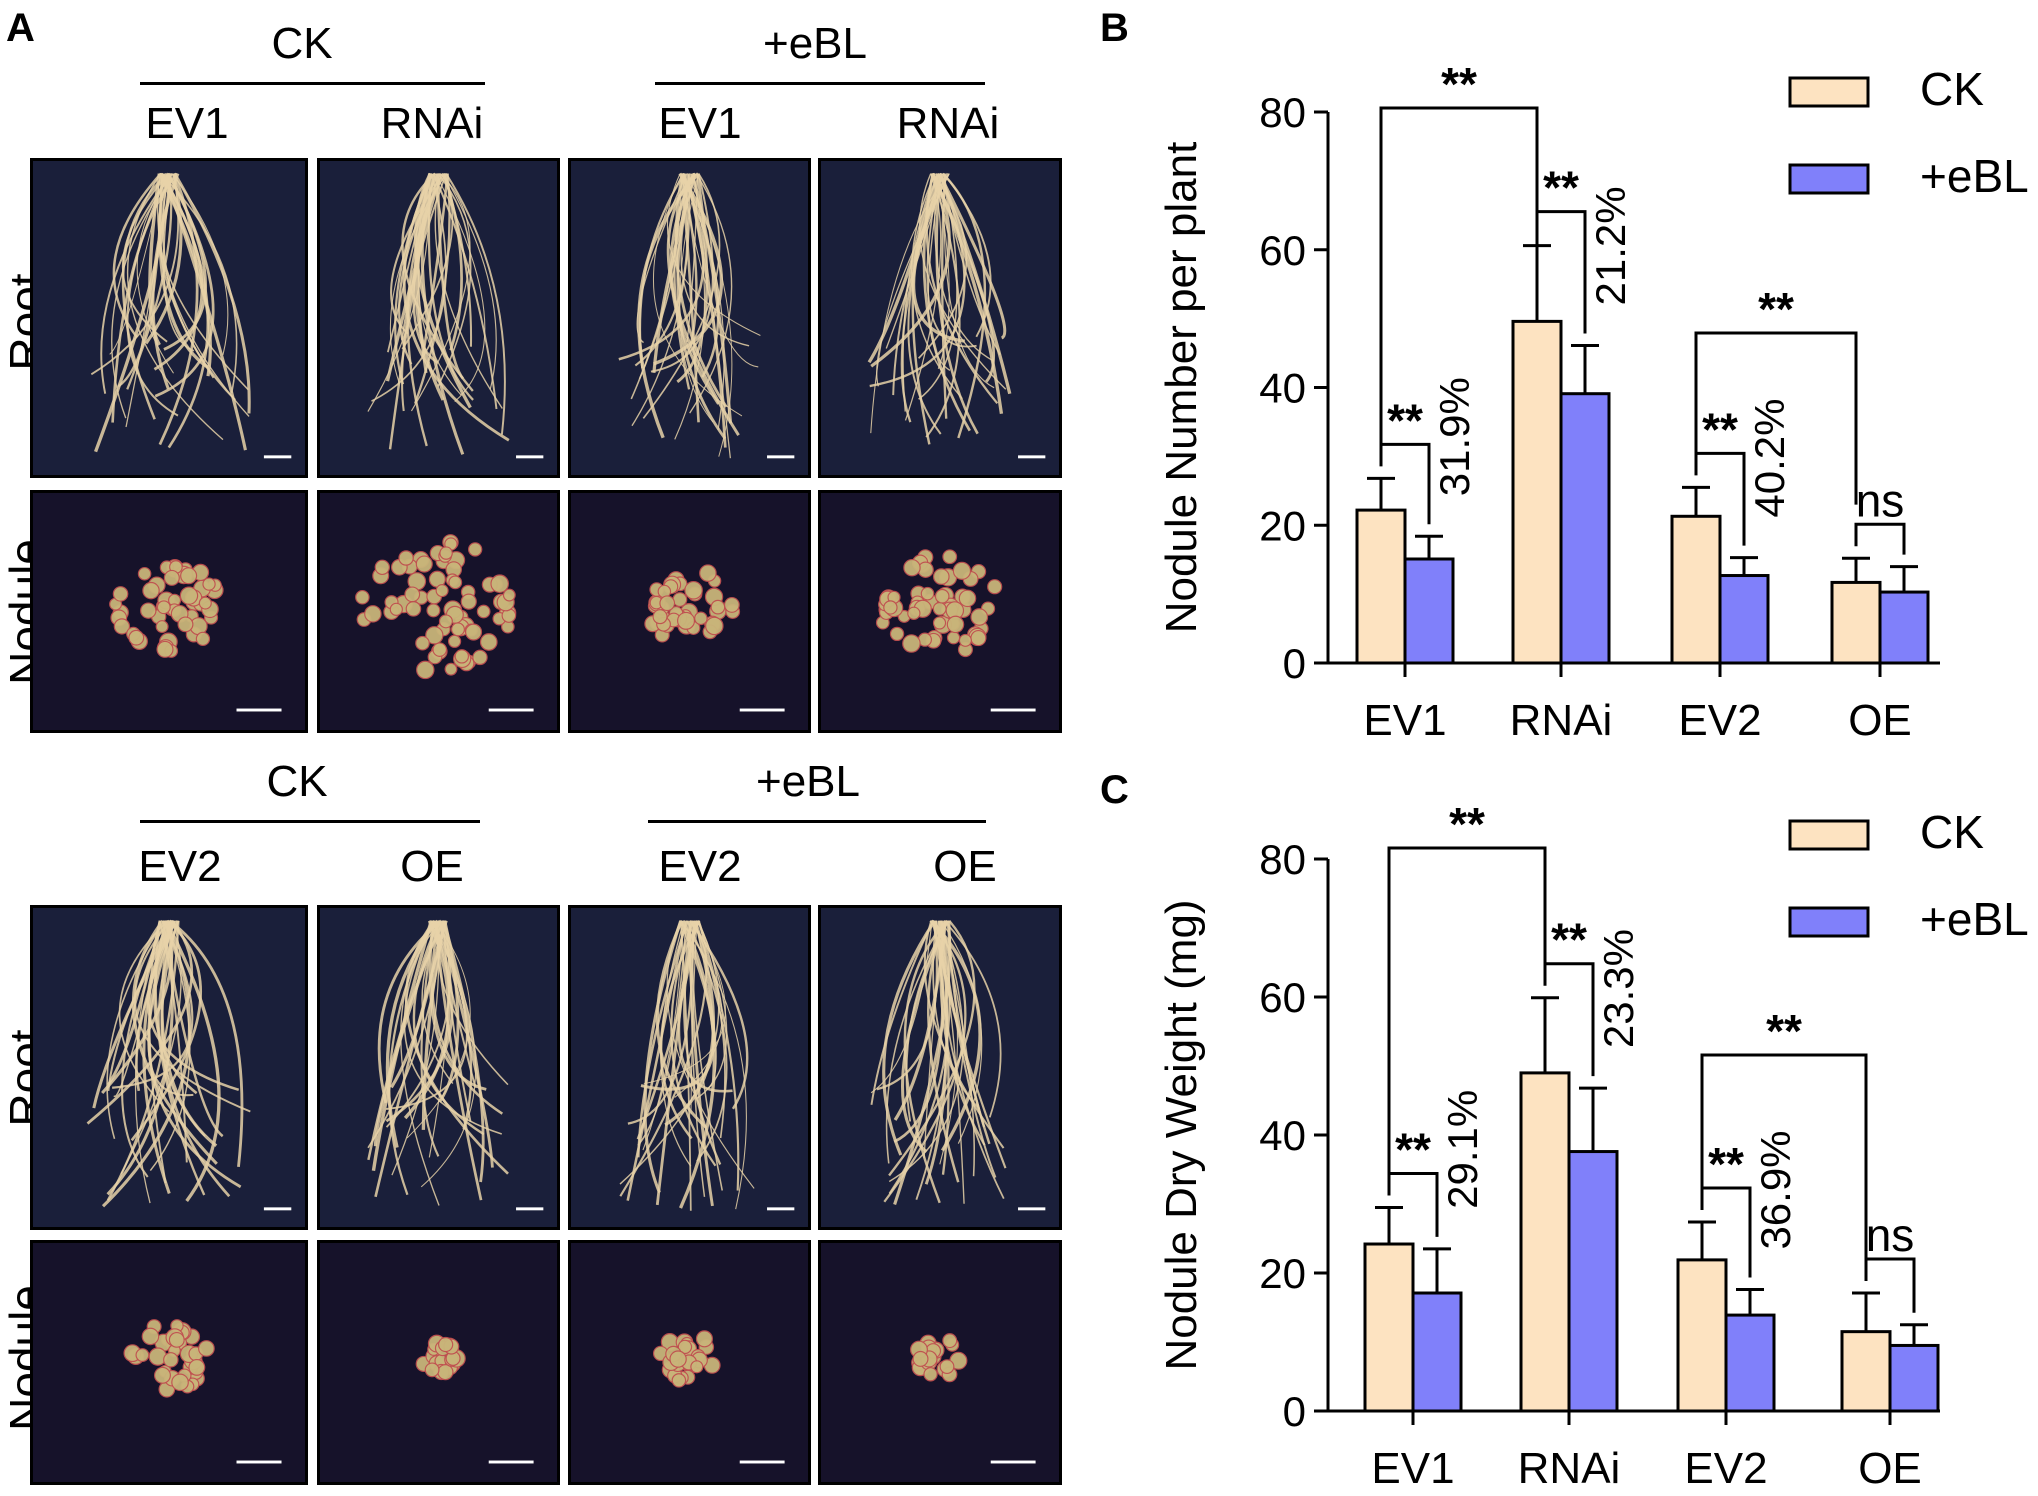 The image size is (2038, 1496). I want to click on group-line-ck-bottom, so click(310, 821).